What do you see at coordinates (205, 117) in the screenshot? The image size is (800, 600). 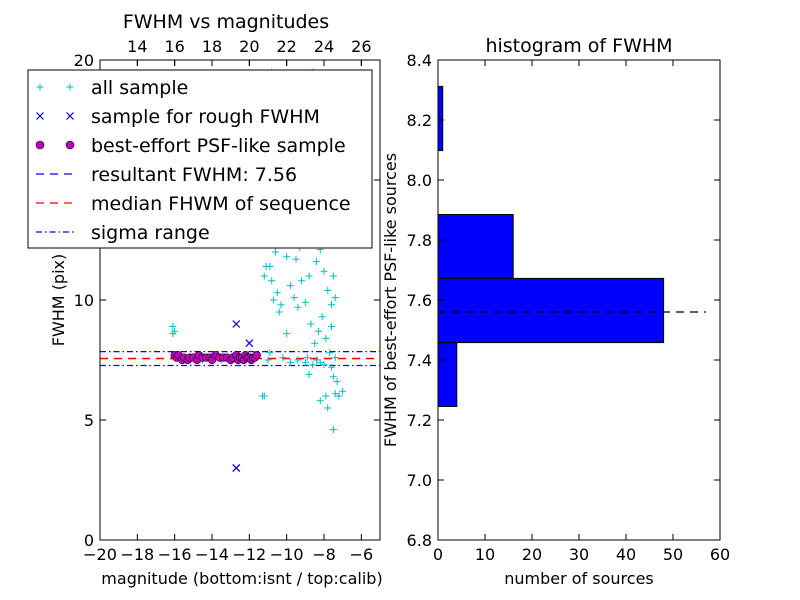 I see `legend-label: sample for rough FWHM` at bounding box center [205, 117].